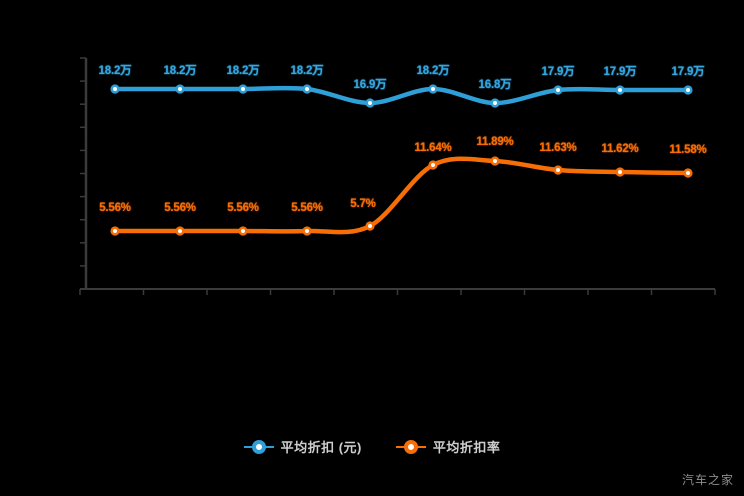  I want to click on markers-orange, so click(401, 196).